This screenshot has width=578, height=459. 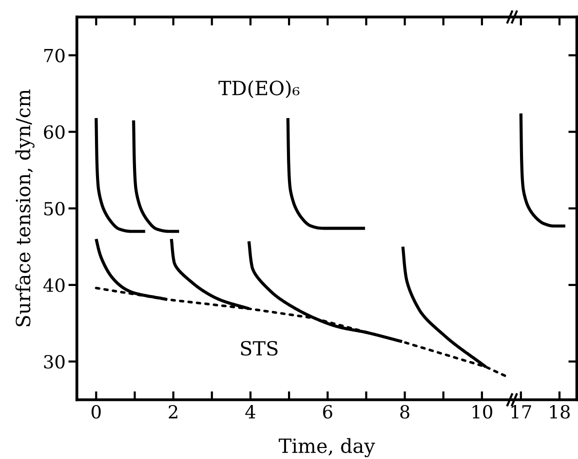 I want to click on x-tick-label: 17, so click(x=522, y=411).